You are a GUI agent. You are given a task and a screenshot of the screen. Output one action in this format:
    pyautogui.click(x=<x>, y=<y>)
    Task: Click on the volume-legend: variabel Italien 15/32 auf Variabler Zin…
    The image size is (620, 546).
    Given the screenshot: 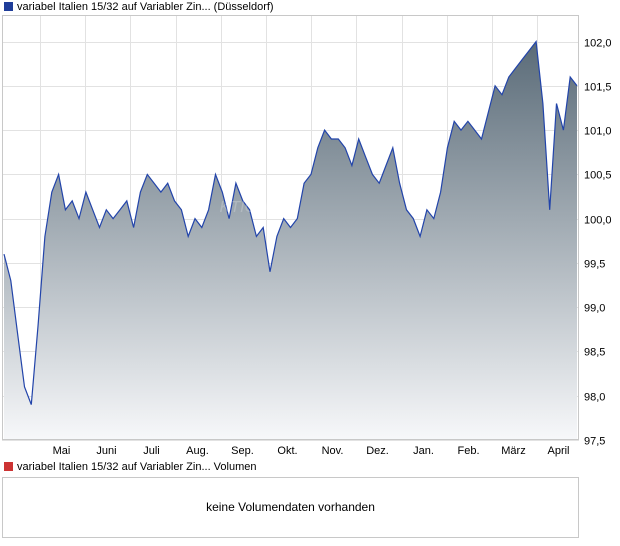 What is the action you would take?
    pyautogui.click(x=130, y=467)
    